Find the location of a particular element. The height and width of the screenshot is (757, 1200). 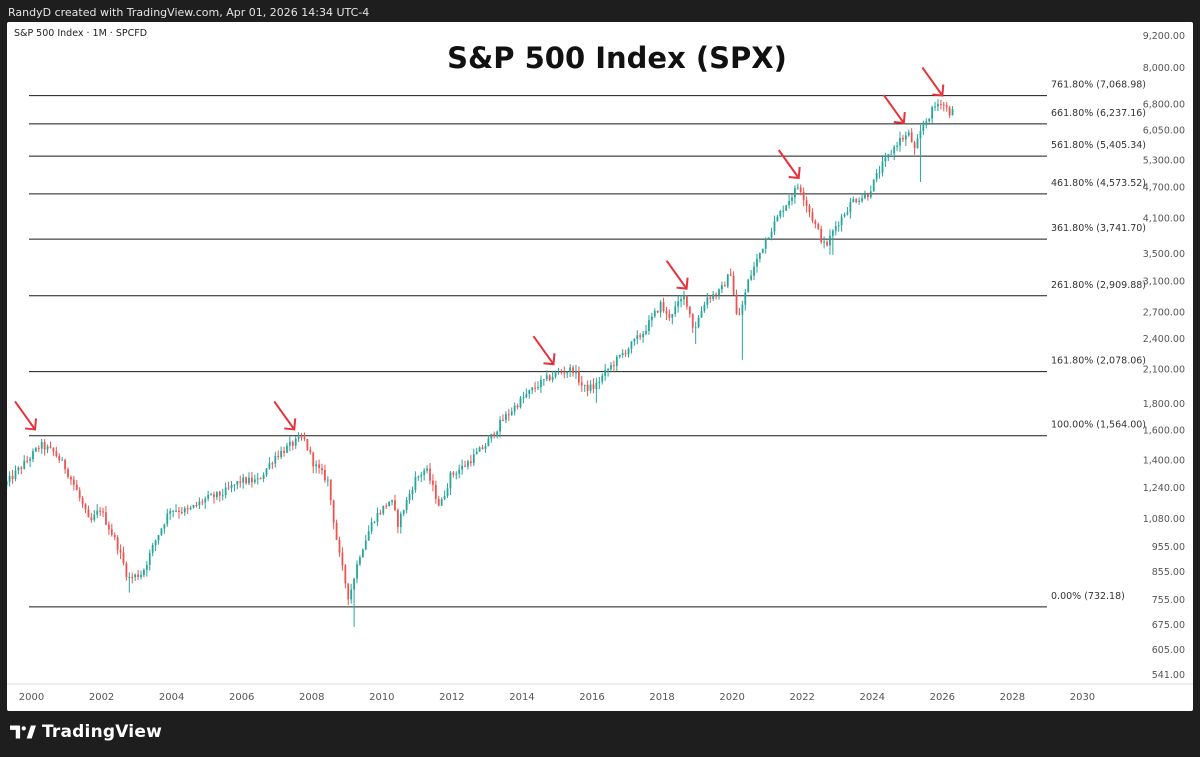

y-tick-label-5: 4,700.00 is located at coordinates (1164, 188).